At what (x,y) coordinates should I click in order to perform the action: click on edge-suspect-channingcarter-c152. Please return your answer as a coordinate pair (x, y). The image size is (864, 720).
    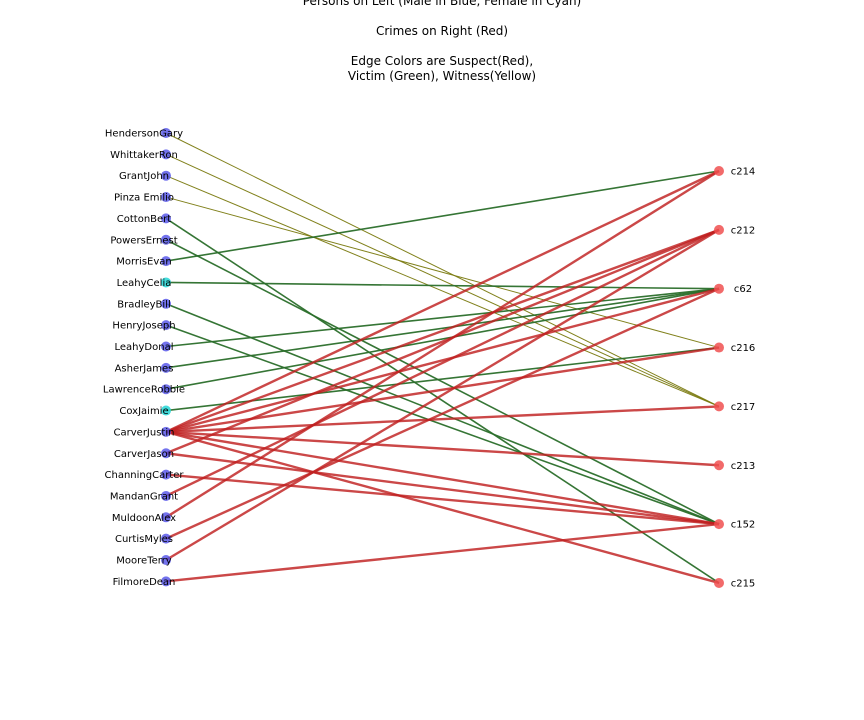
    Looking at the image, I should click on (442, 499).